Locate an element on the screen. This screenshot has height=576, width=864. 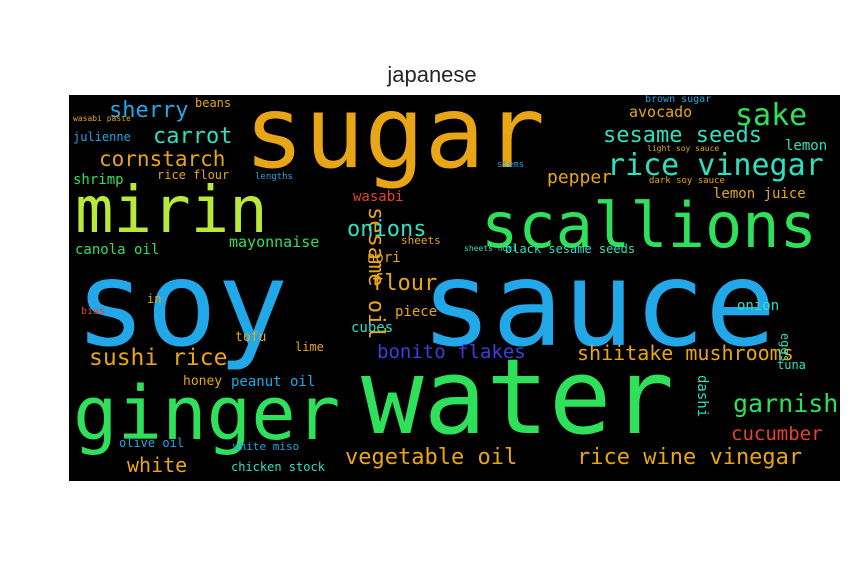
word-onion: onion is located at coordinates (758, 306).